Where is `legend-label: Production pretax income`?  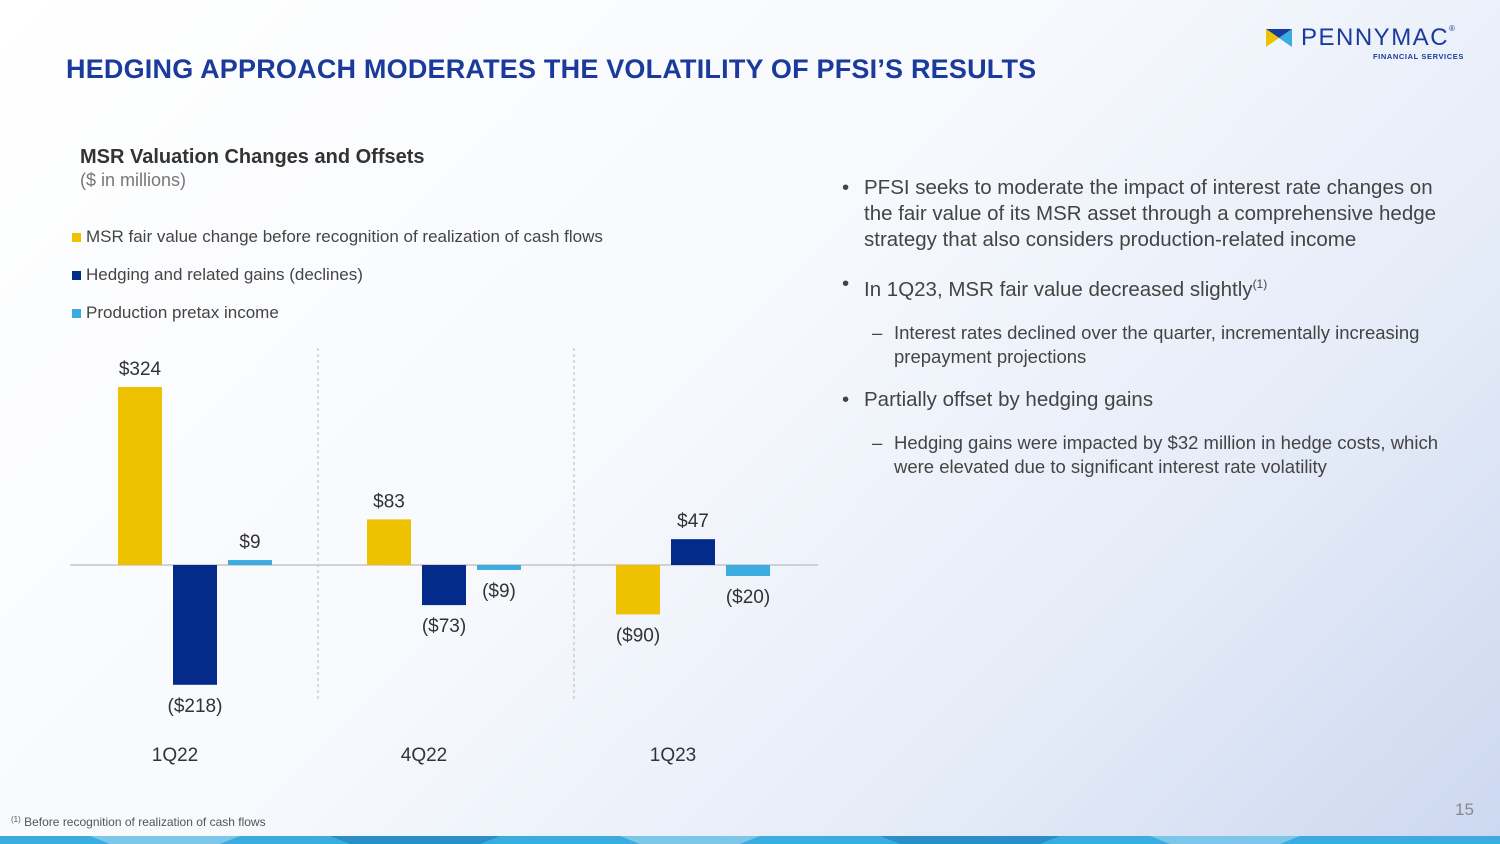
legend-label: Production pretax income is located at coordinates (182, 312).